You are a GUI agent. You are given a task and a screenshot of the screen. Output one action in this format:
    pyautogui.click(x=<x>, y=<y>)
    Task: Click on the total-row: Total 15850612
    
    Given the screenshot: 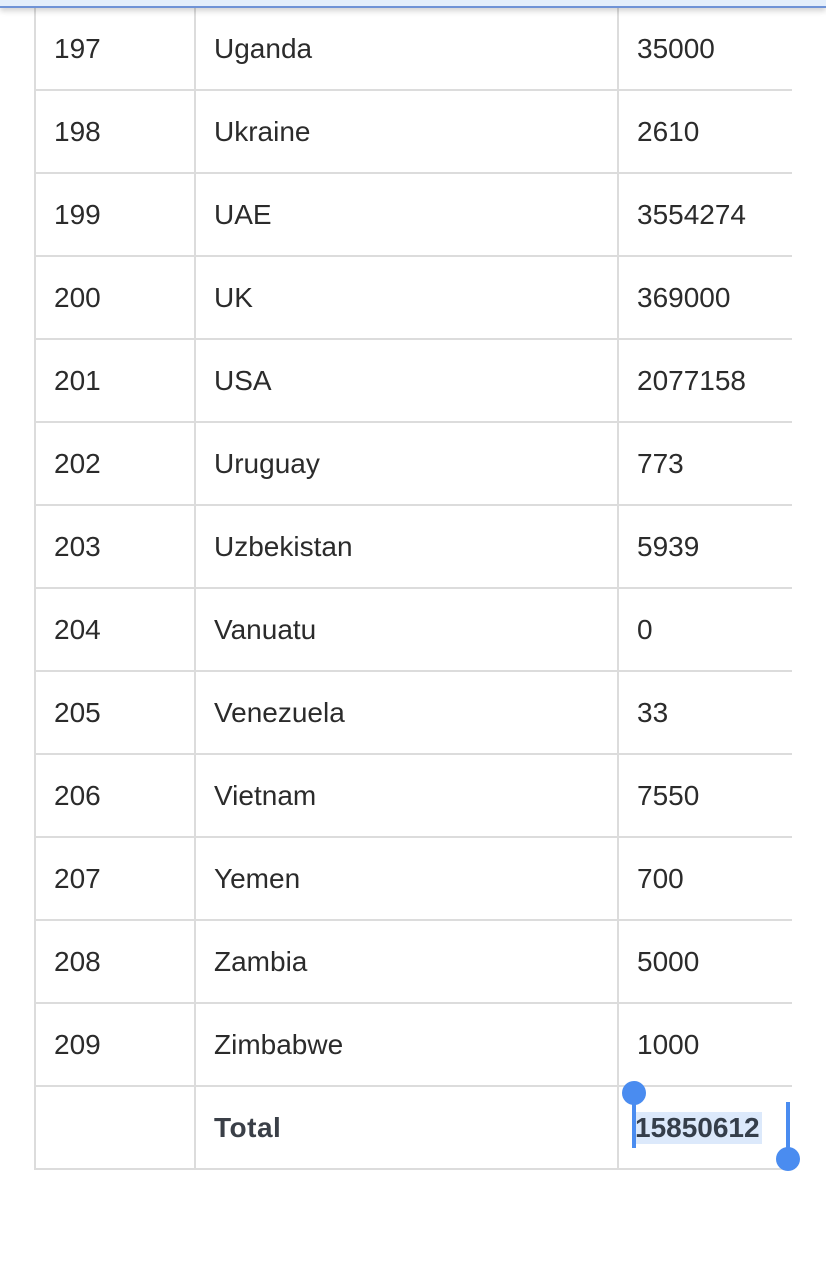 What is the action you would take?
    pyautogui.click(x=413, y=1127)
    